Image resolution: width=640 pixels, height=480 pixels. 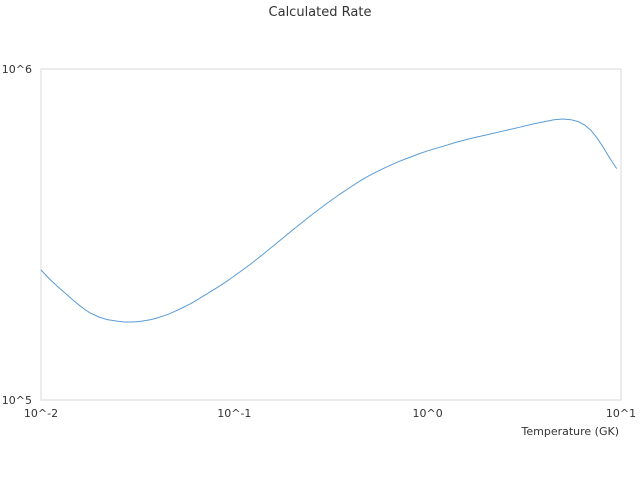 What do you see at coordinates (330, 413) in the screenshot?
I see `x-tick-labels: 10^-2 10^-1 10^0 10^1` at bounding box center [330, 413].